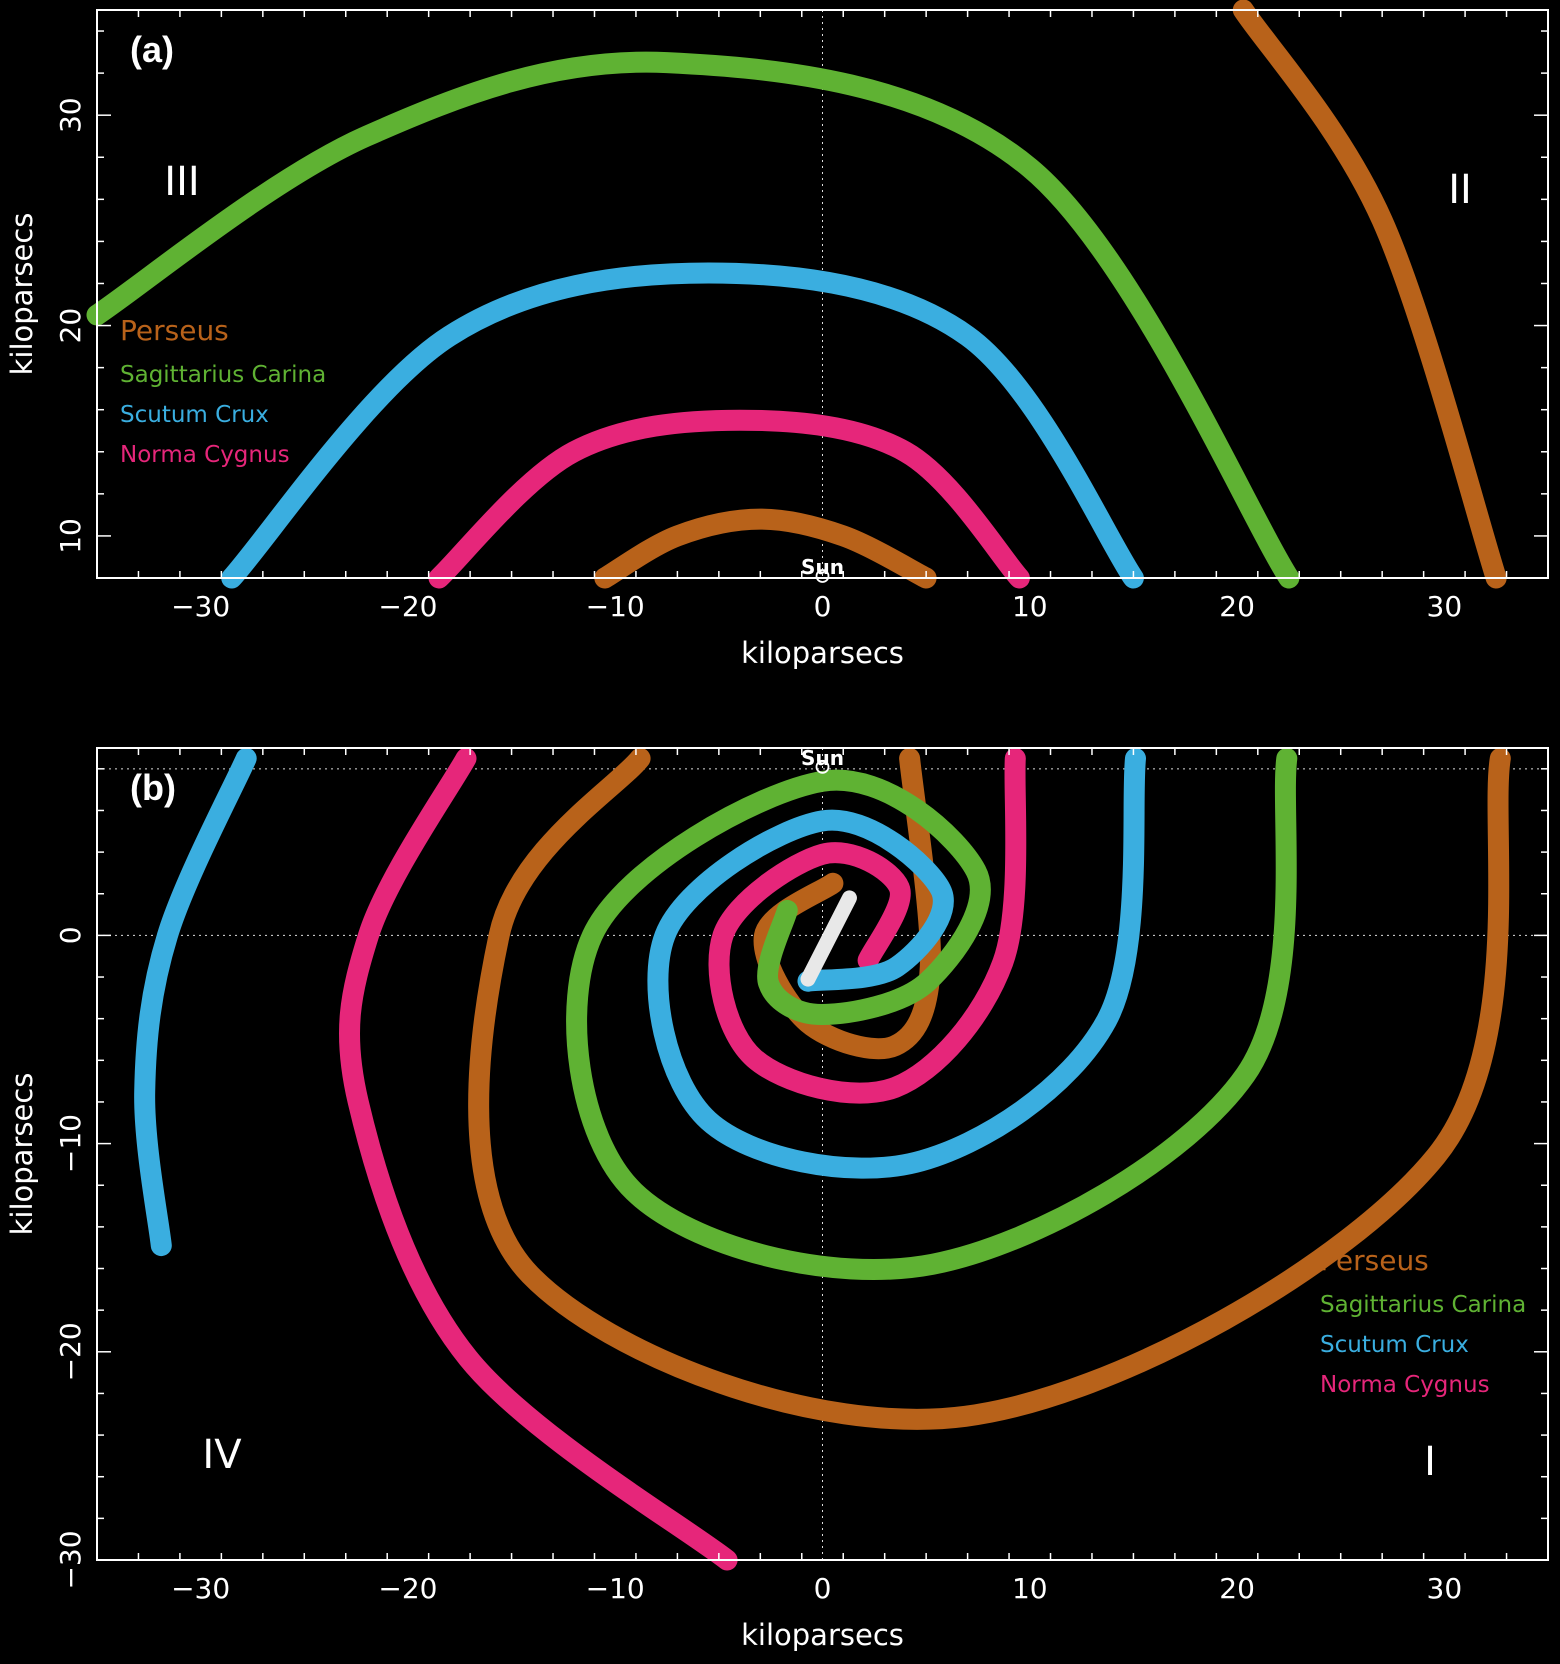  I want to click on y-tick-label: 30, so click(70, 115).